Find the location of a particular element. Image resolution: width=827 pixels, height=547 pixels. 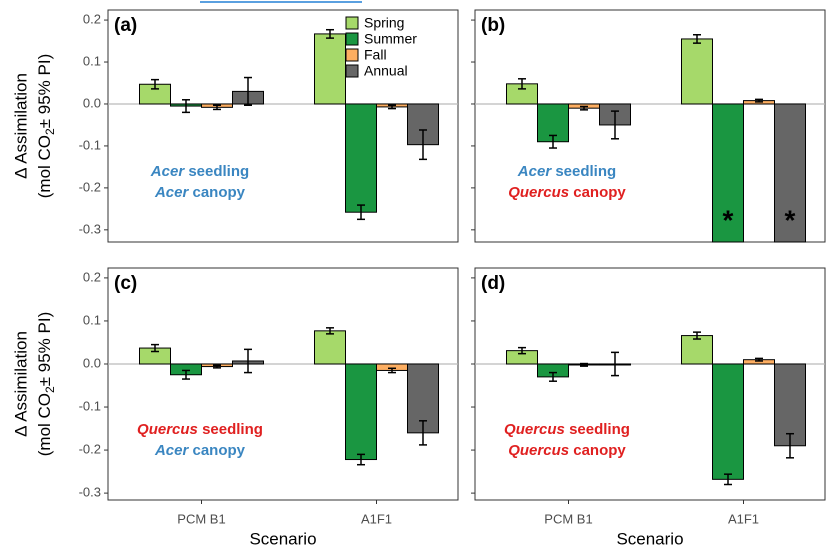

legend-label: Summer is located at coordinates (390, 39).